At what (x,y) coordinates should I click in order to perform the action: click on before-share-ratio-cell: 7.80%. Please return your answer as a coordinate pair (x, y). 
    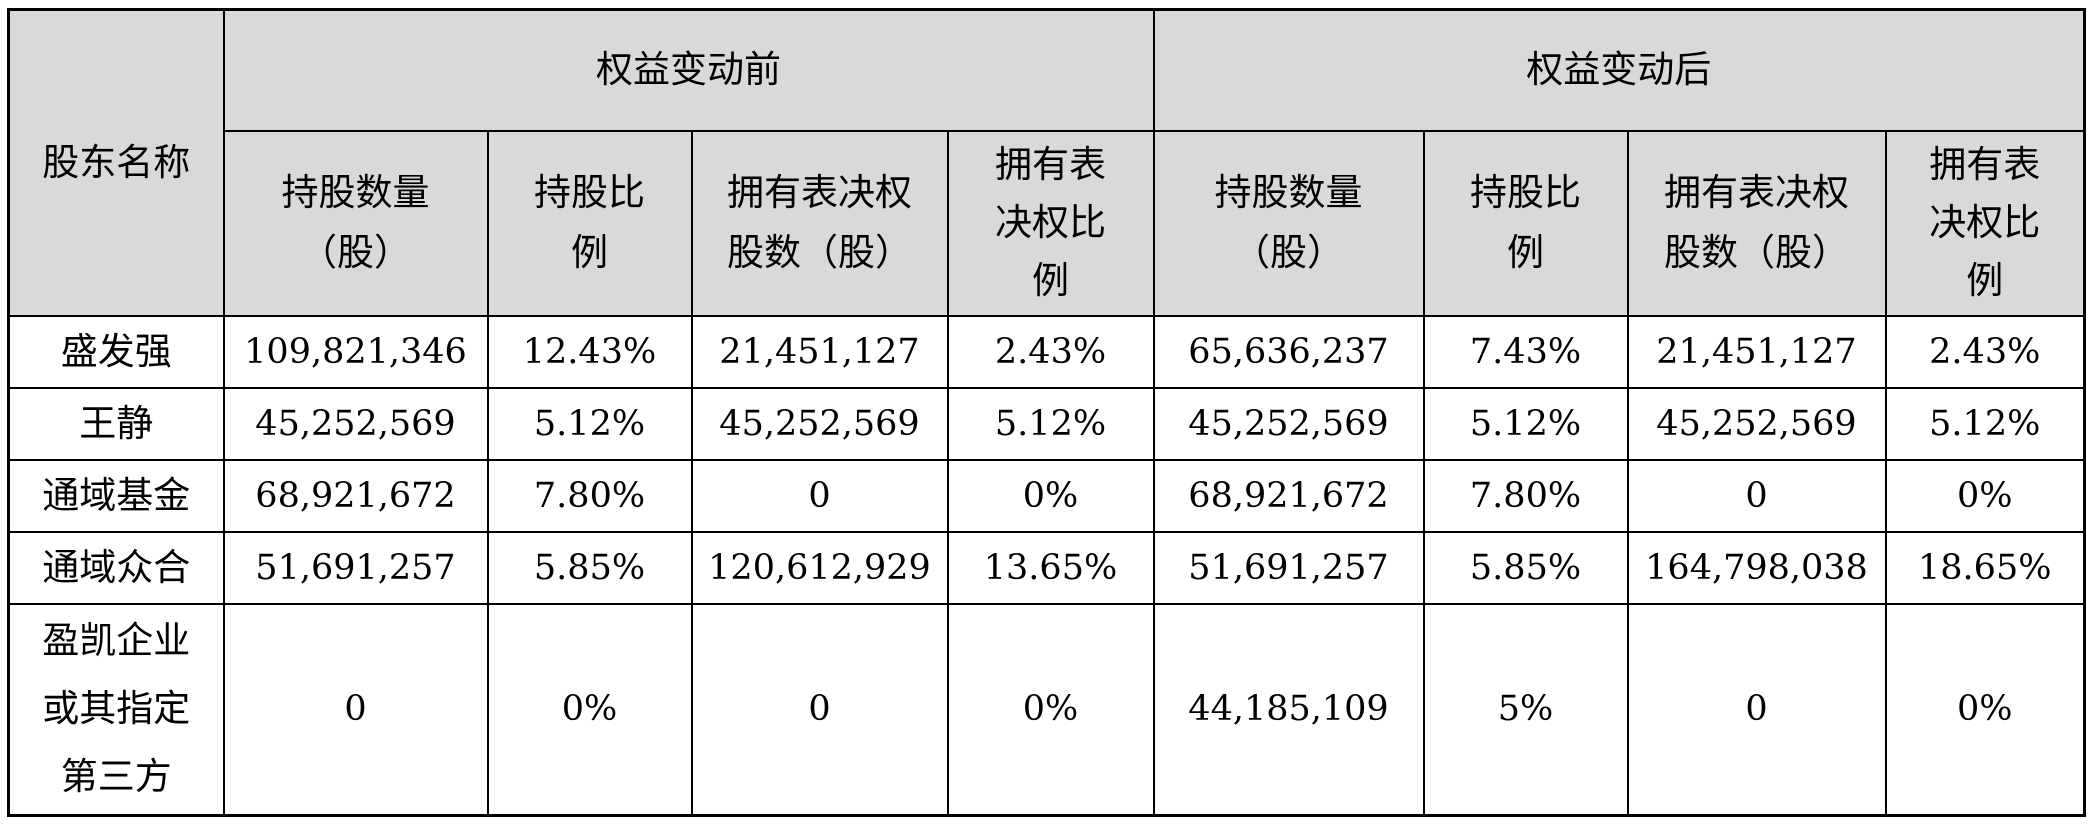
    Looking at the image, I should click on (589, 495).